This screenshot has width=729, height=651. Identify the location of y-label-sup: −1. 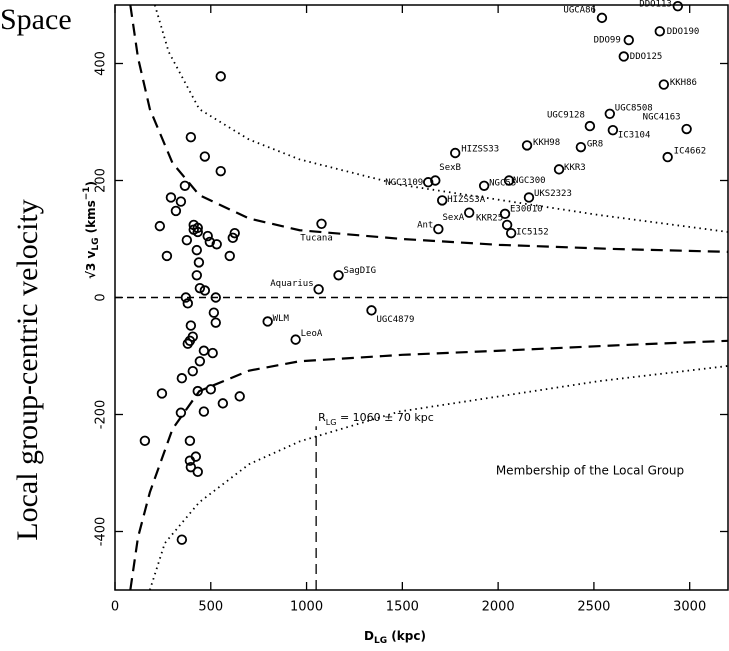
(87, 193).